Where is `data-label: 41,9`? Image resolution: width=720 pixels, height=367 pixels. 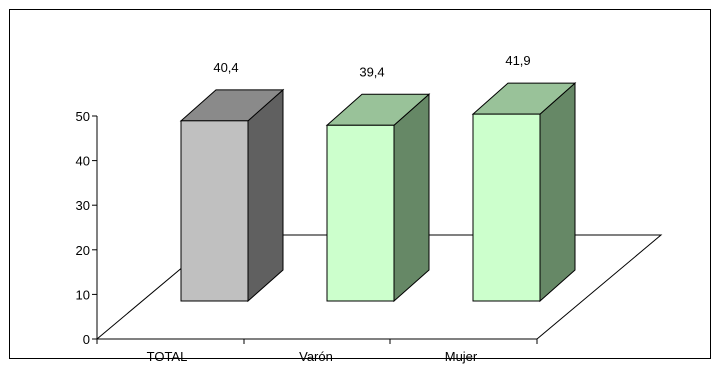
data-label: 41,9 is located at coordinates (517, 60).